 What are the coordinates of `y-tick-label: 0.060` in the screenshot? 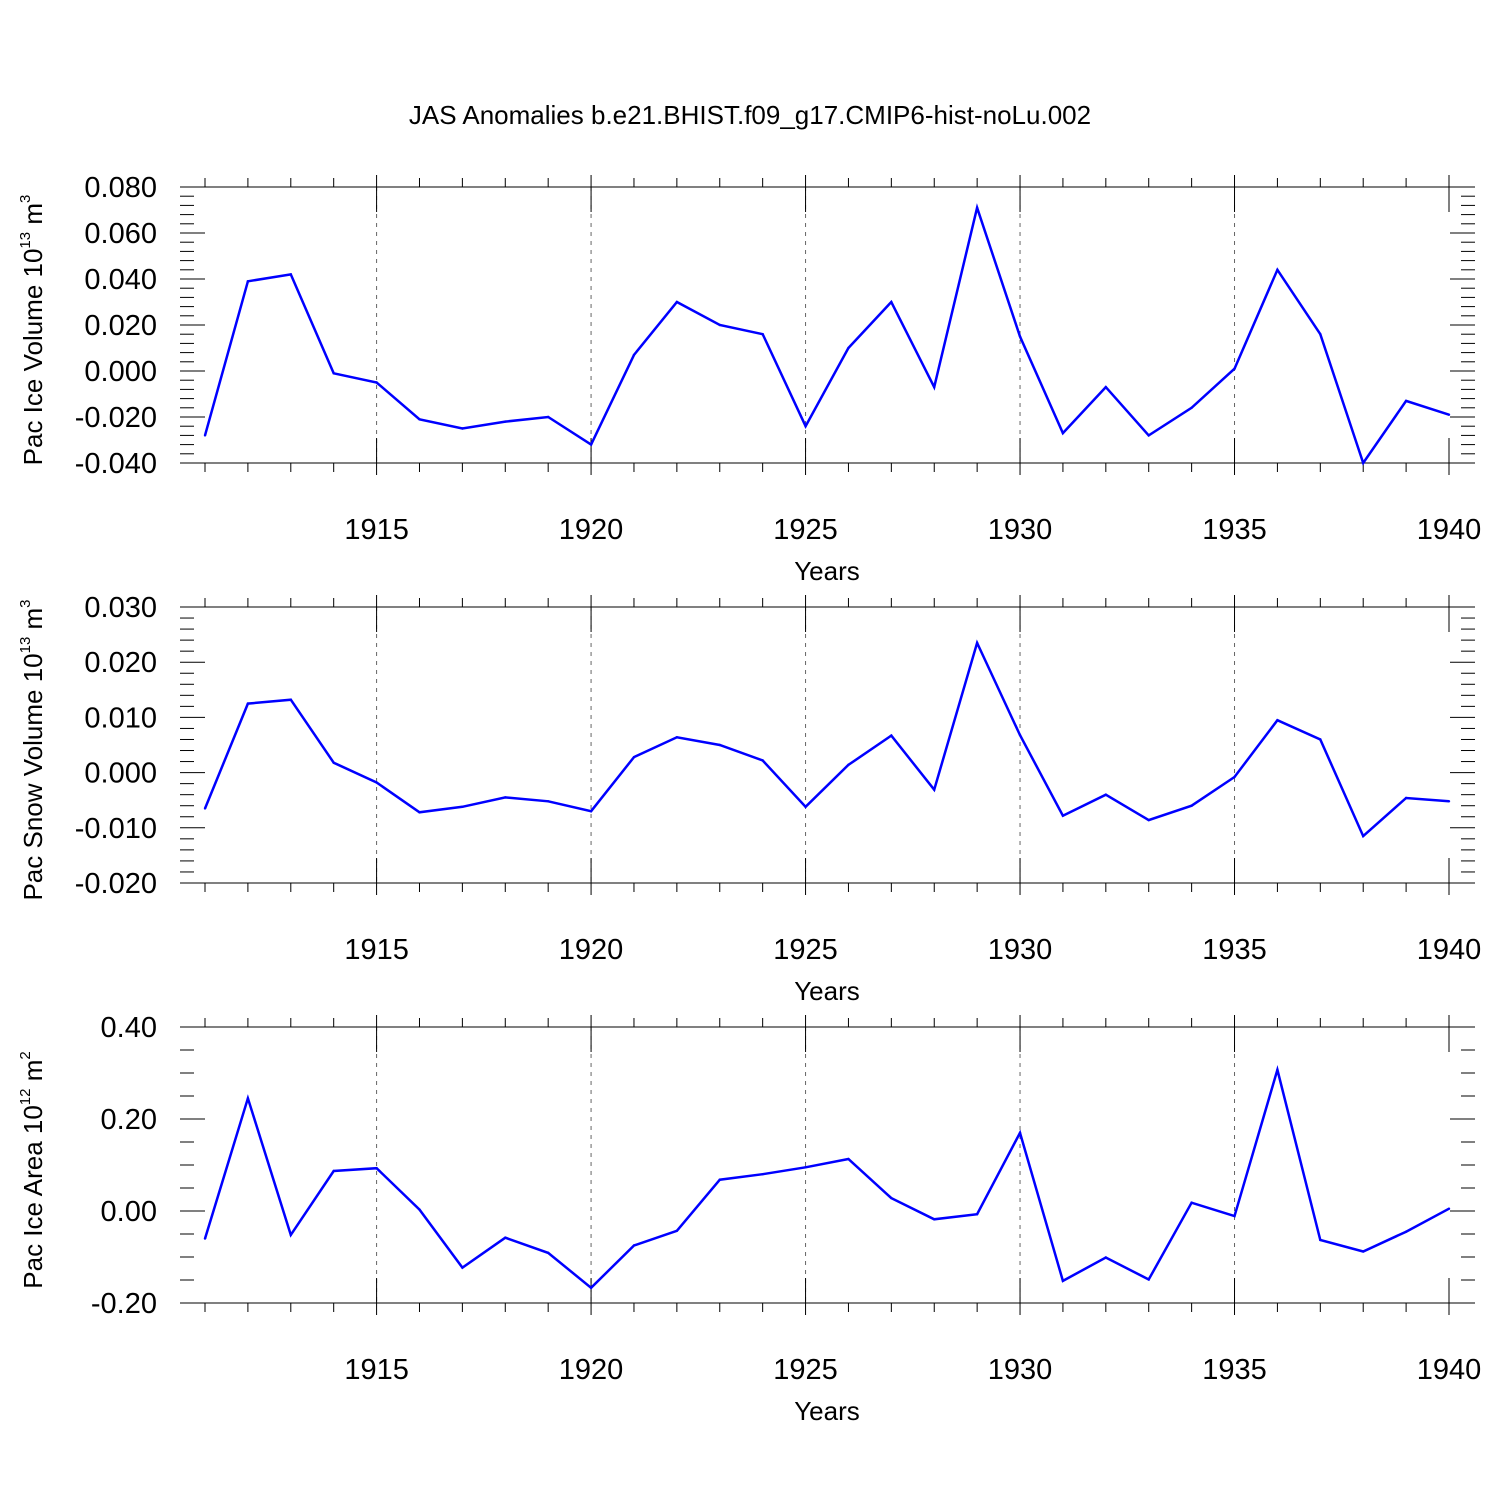 It's located at (120, 234).